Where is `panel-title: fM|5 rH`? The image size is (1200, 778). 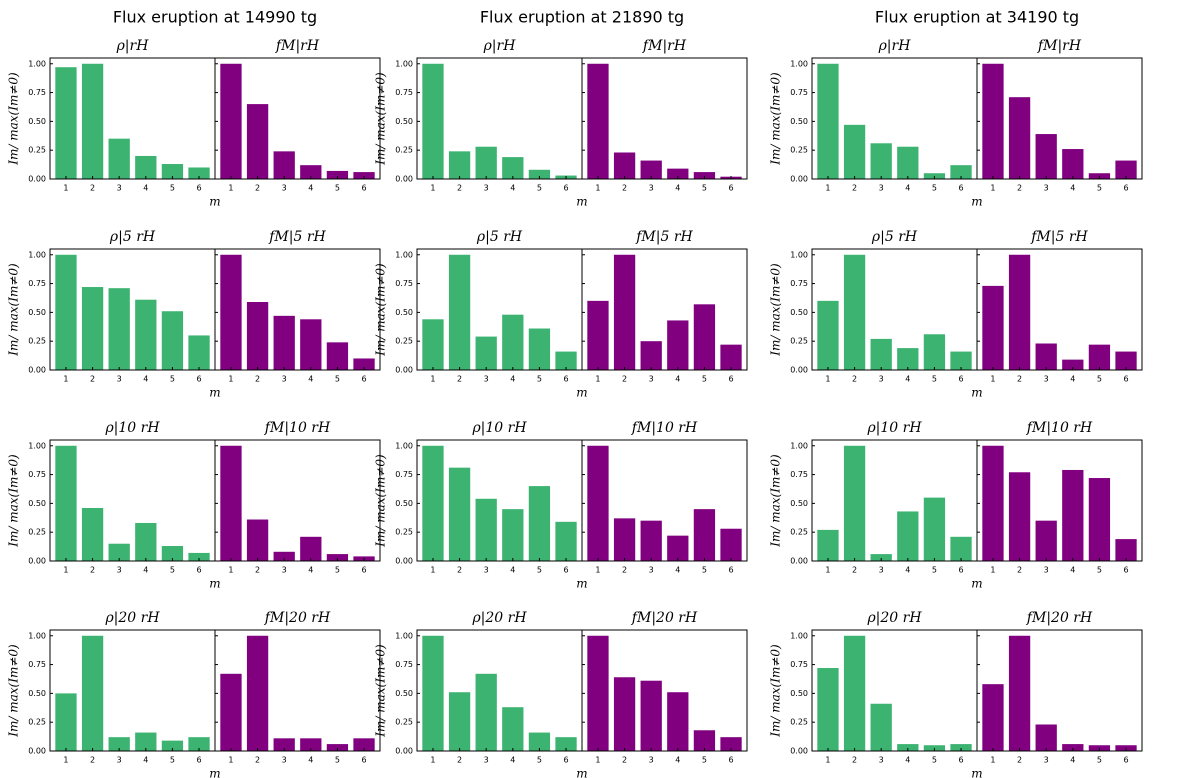 panel-title: fM|5 rH is located at coordinates (297, 237).